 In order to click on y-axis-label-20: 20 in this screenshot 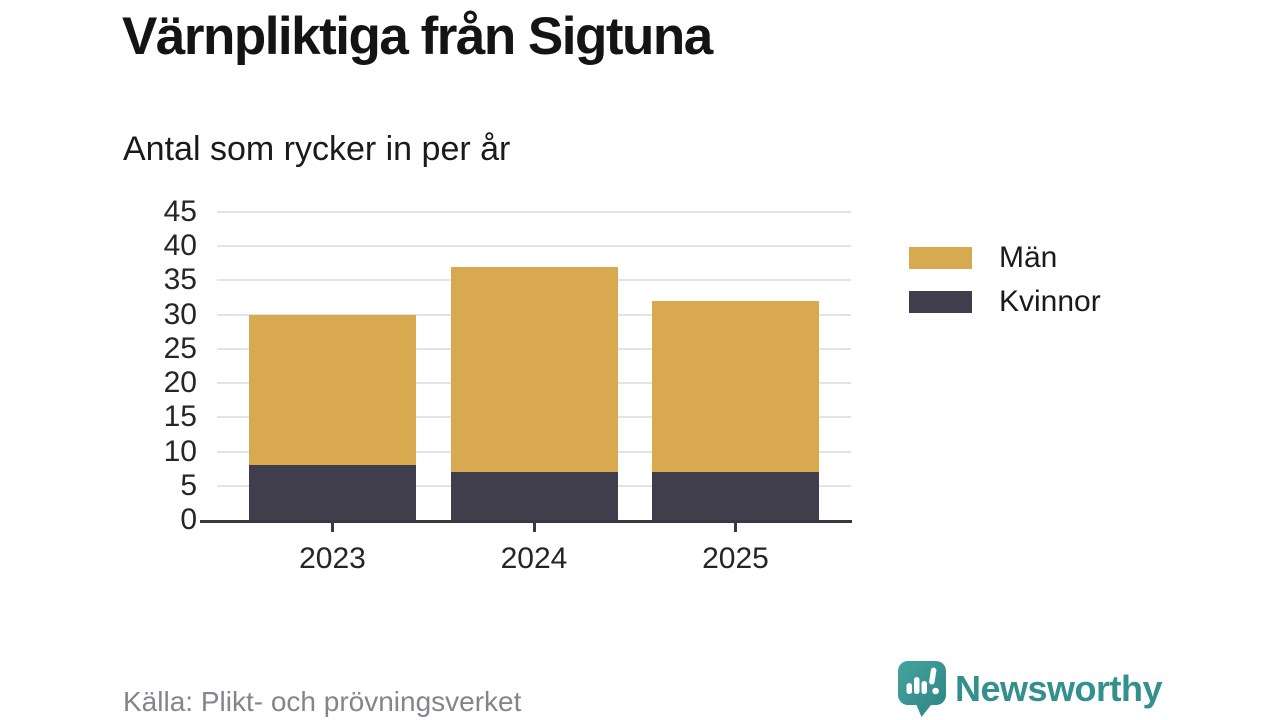, I will do `click(180, 383)`.